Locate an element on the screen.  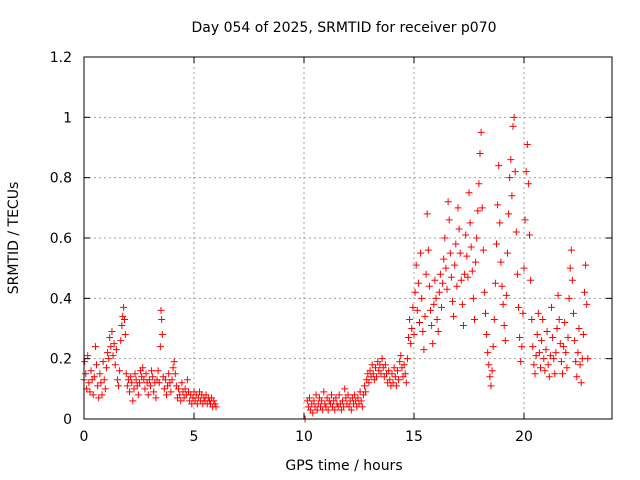
x-tick-label: 10 is located at coordinates (304, 437).